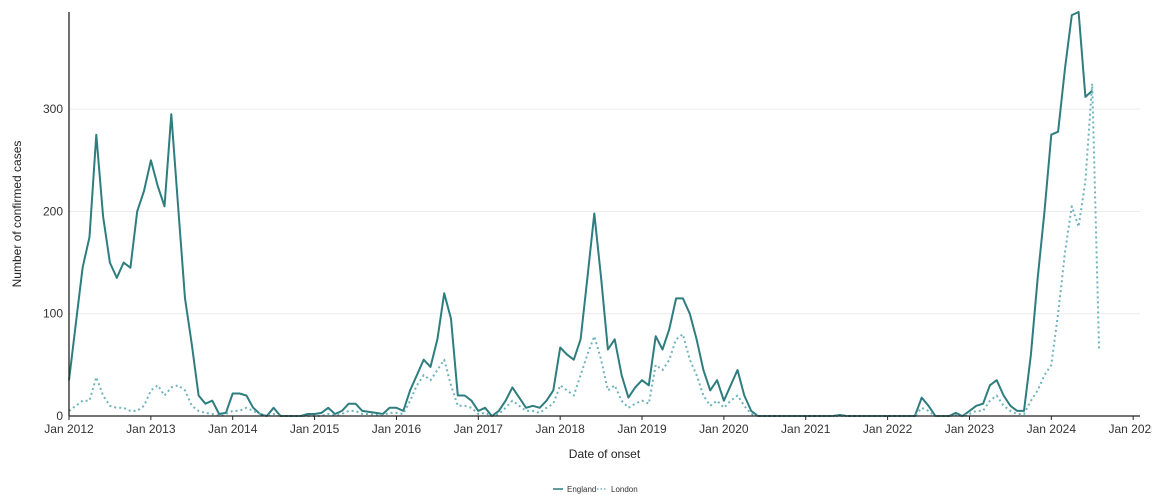  Describe the element at coordinates (397, 429) in the screenshot. I see `x-tick-label: Jan 2016` at that location.